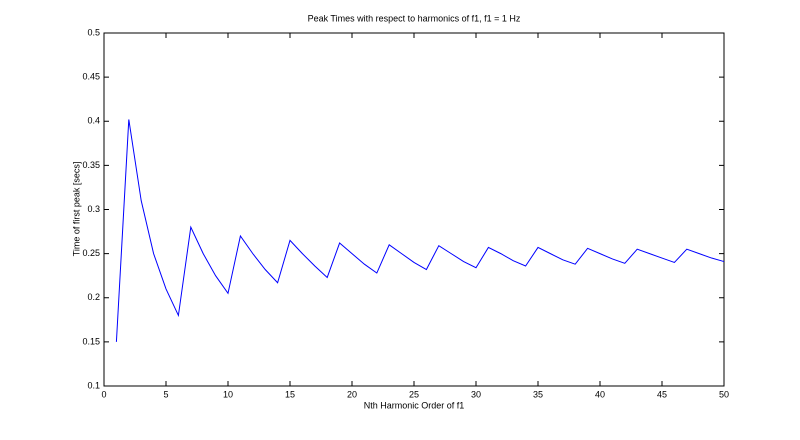 The height and width of the screenshot is (440, 800). I want to click on y-tick-label: 0.1, so click(93, 385).